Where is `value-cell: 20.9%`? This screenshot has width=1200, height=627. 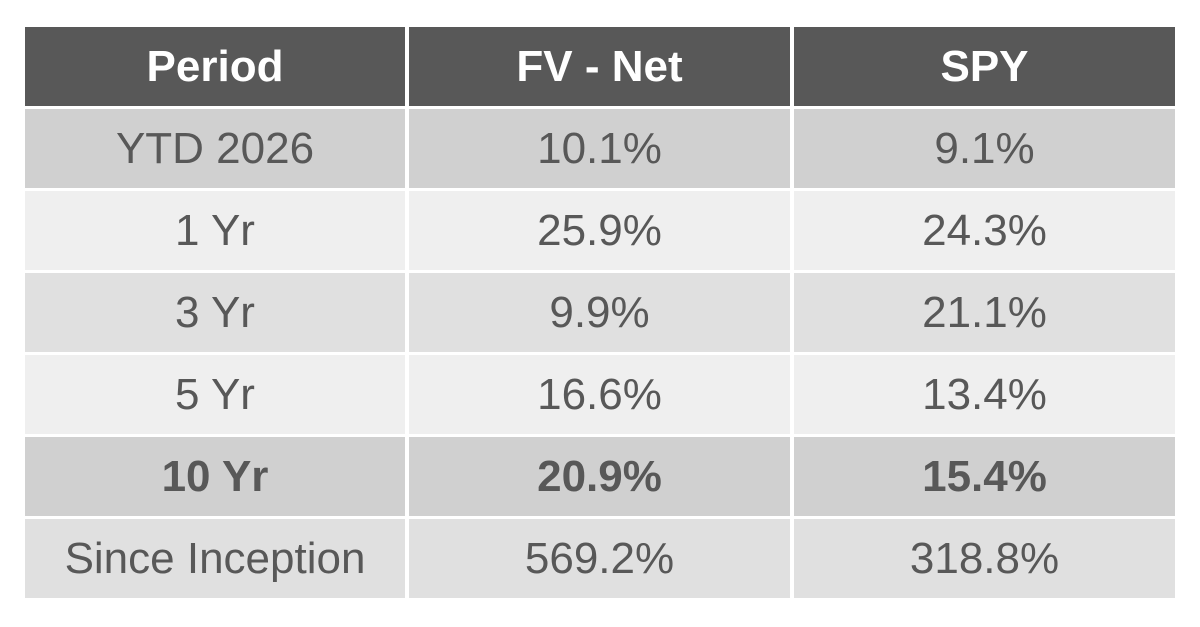
value-cell: 20.9% is located at coordinates (599, 476).